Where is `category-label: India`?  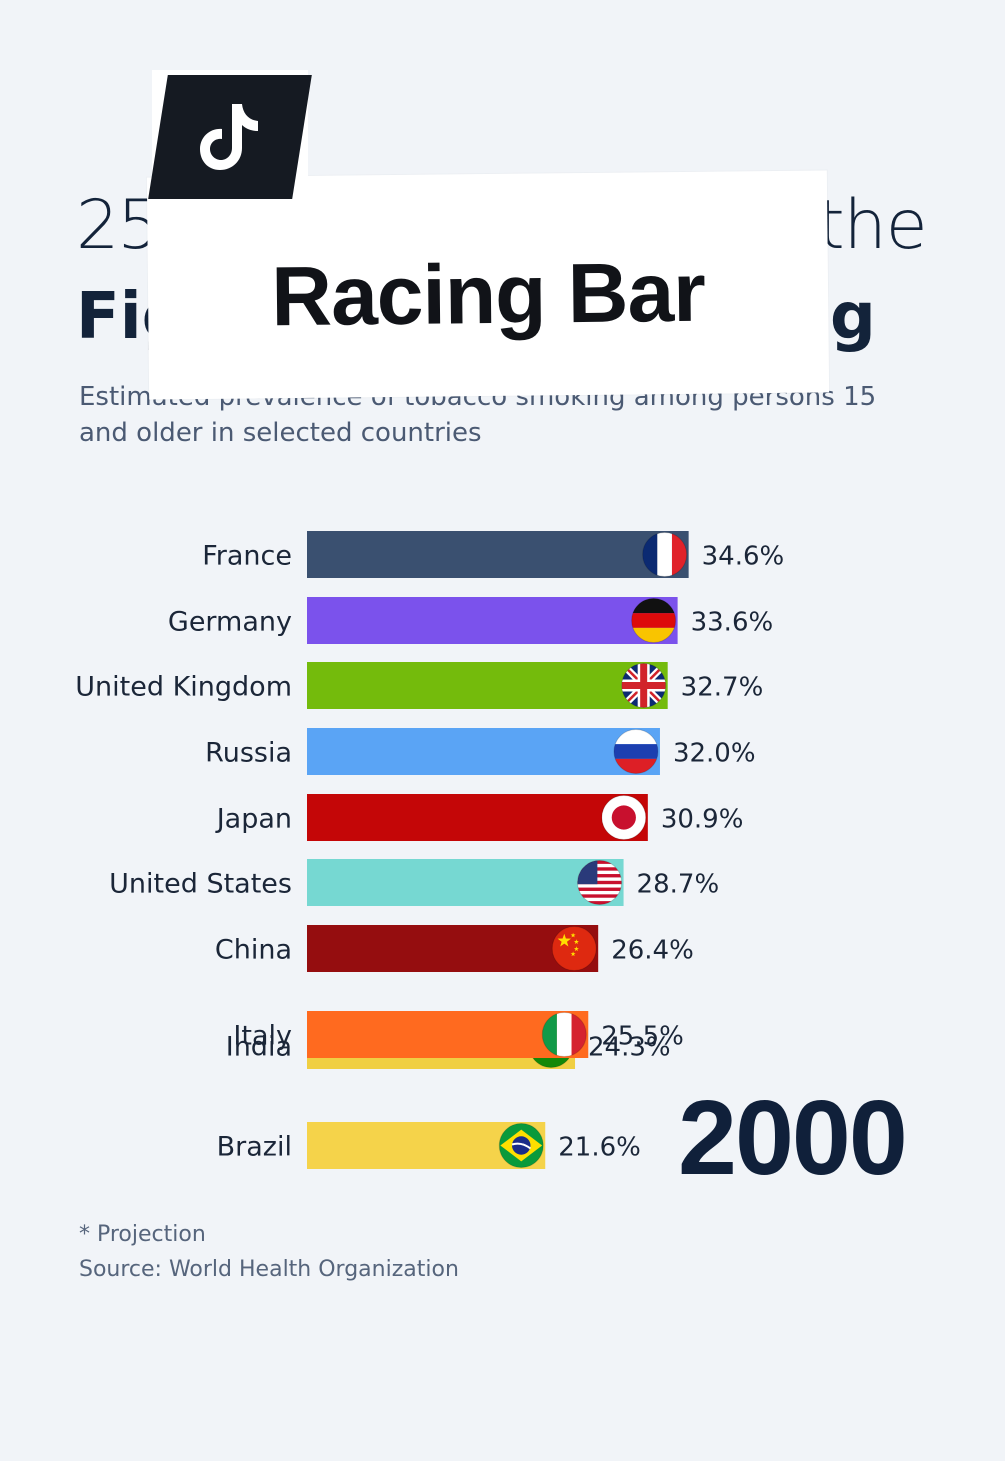 category-label: India is located at coordinates (259, 1047).